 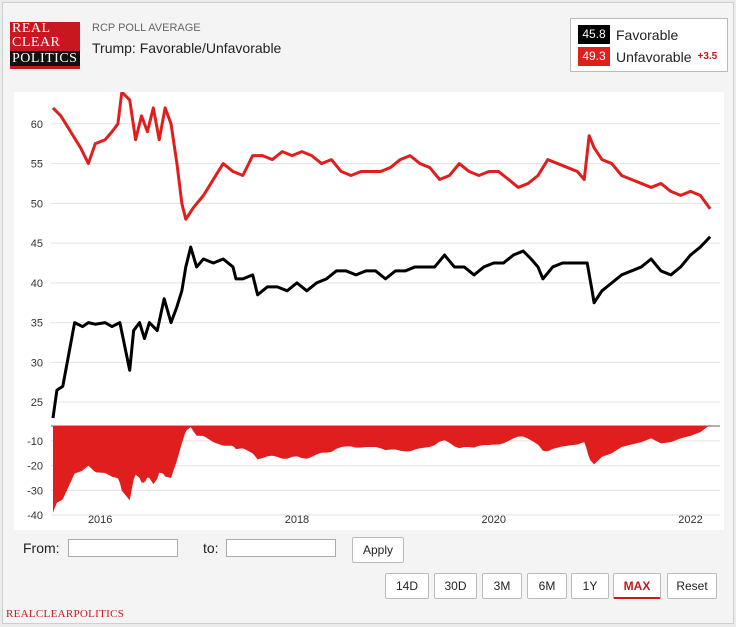 I want to click on logo-line-2: CLEAR, so click(x=36, y=42).